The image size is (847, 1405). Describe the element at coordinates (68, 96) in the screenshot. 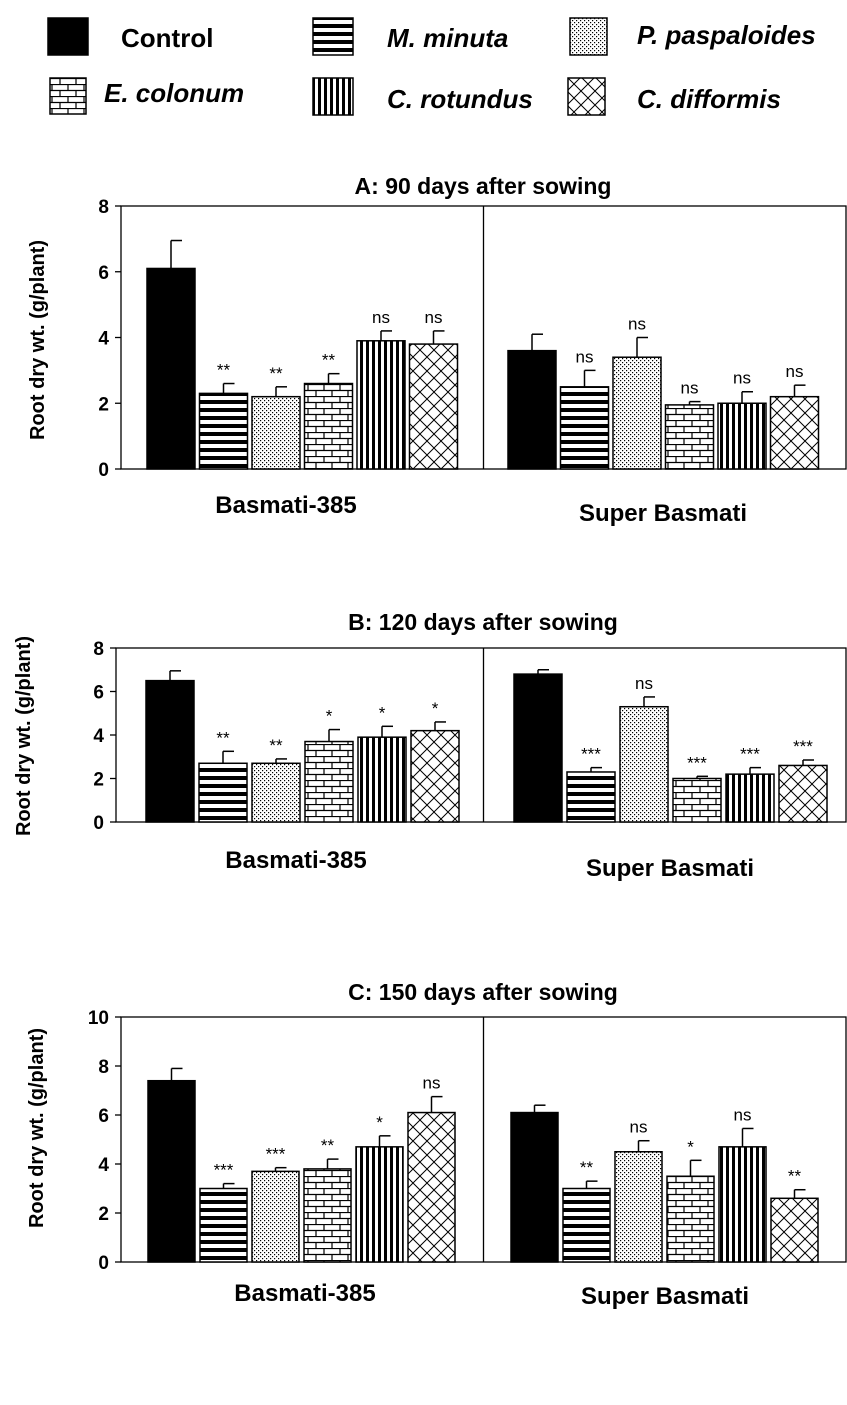

I see `legend-swatch-e-colonum` at that location.